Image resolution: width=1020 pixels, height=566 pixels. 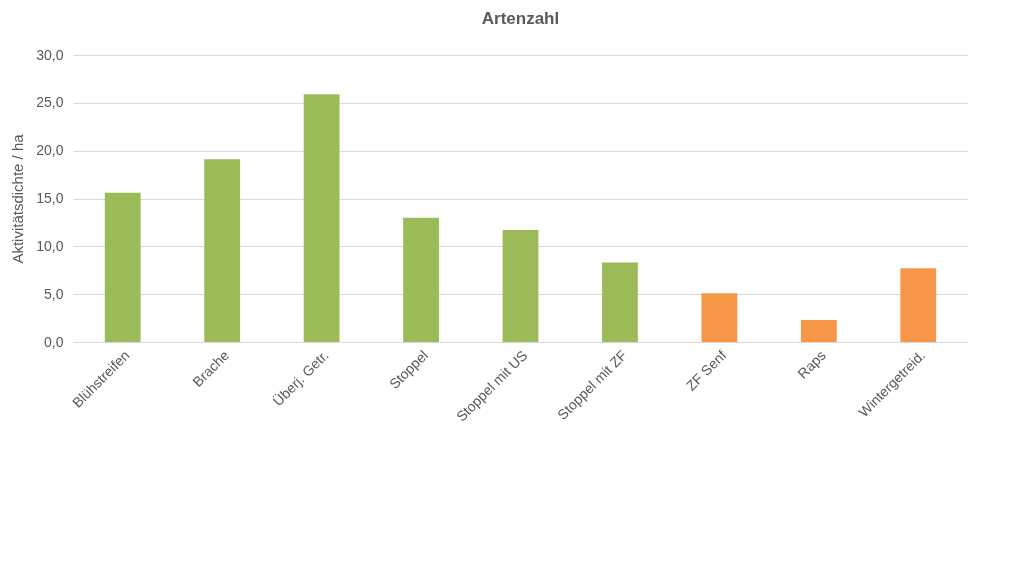 What do you see at coordinates (54, 293) in the screenshot?
I see `y-tick-label: 5,0` at bounding box center [54, 293].